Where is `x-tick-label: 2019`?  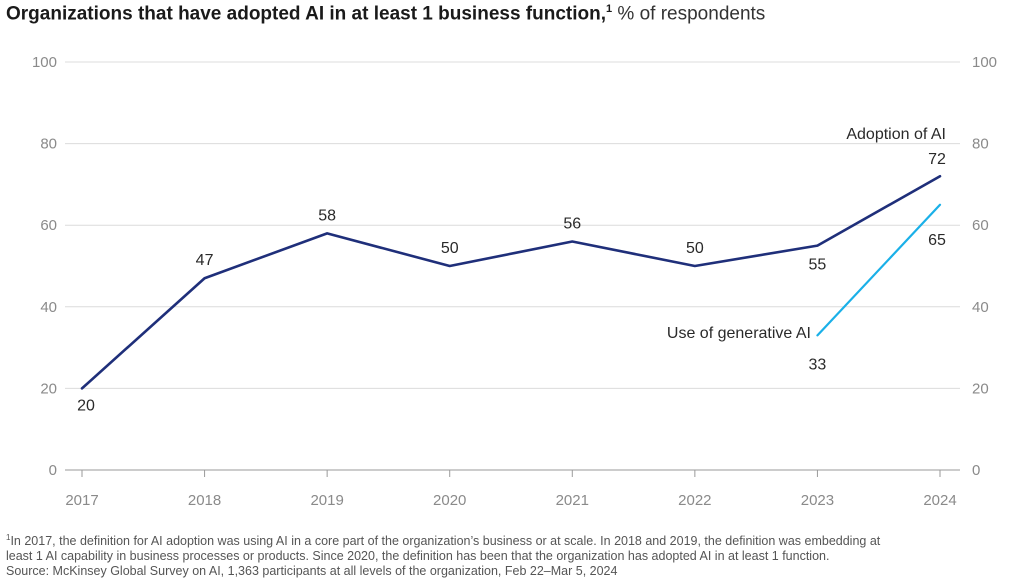
x-tick-label: 2019 is located at coordinates (326, 500).